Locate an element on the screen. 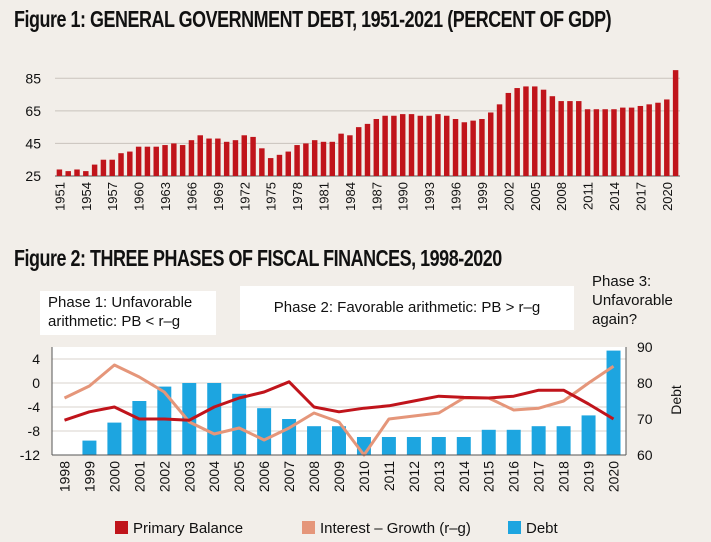 Image resolution: width=711 pixels, height=542 pixels. fig1-xtick-label: 1987 is located at coordinates (376, 196).